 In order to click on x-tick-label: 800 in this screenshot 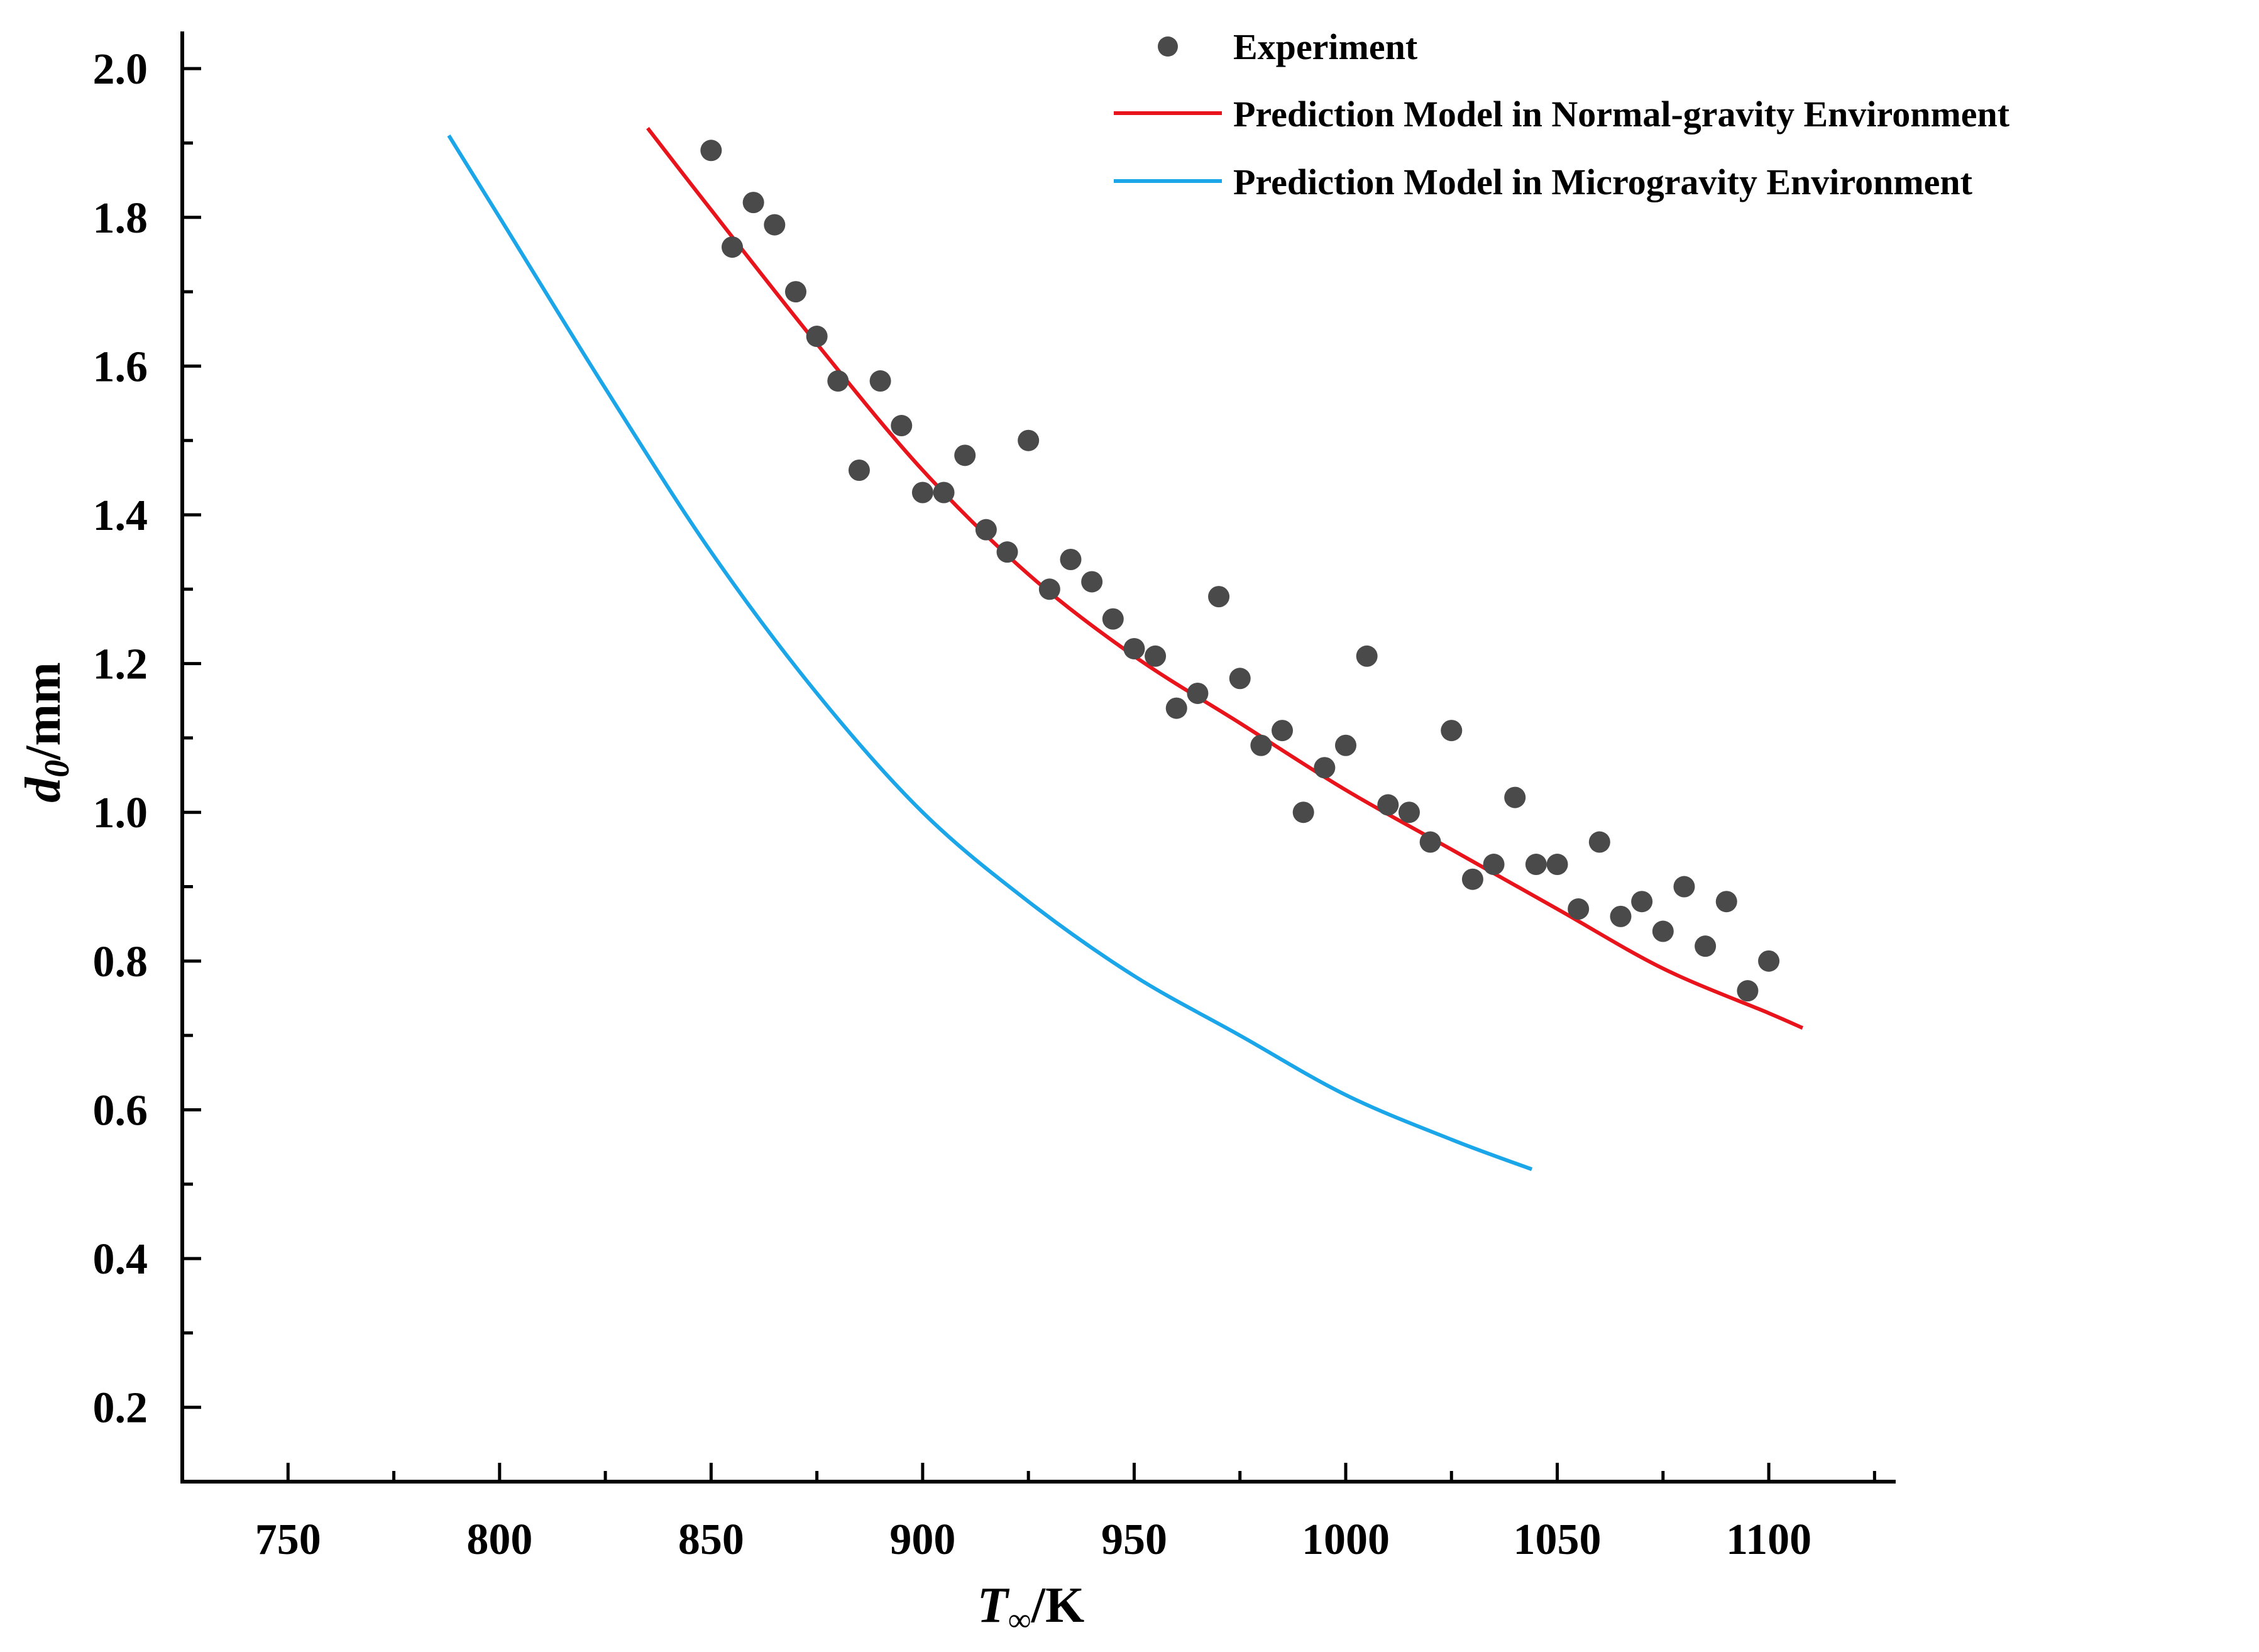, I will do `click(499, 1540)`.